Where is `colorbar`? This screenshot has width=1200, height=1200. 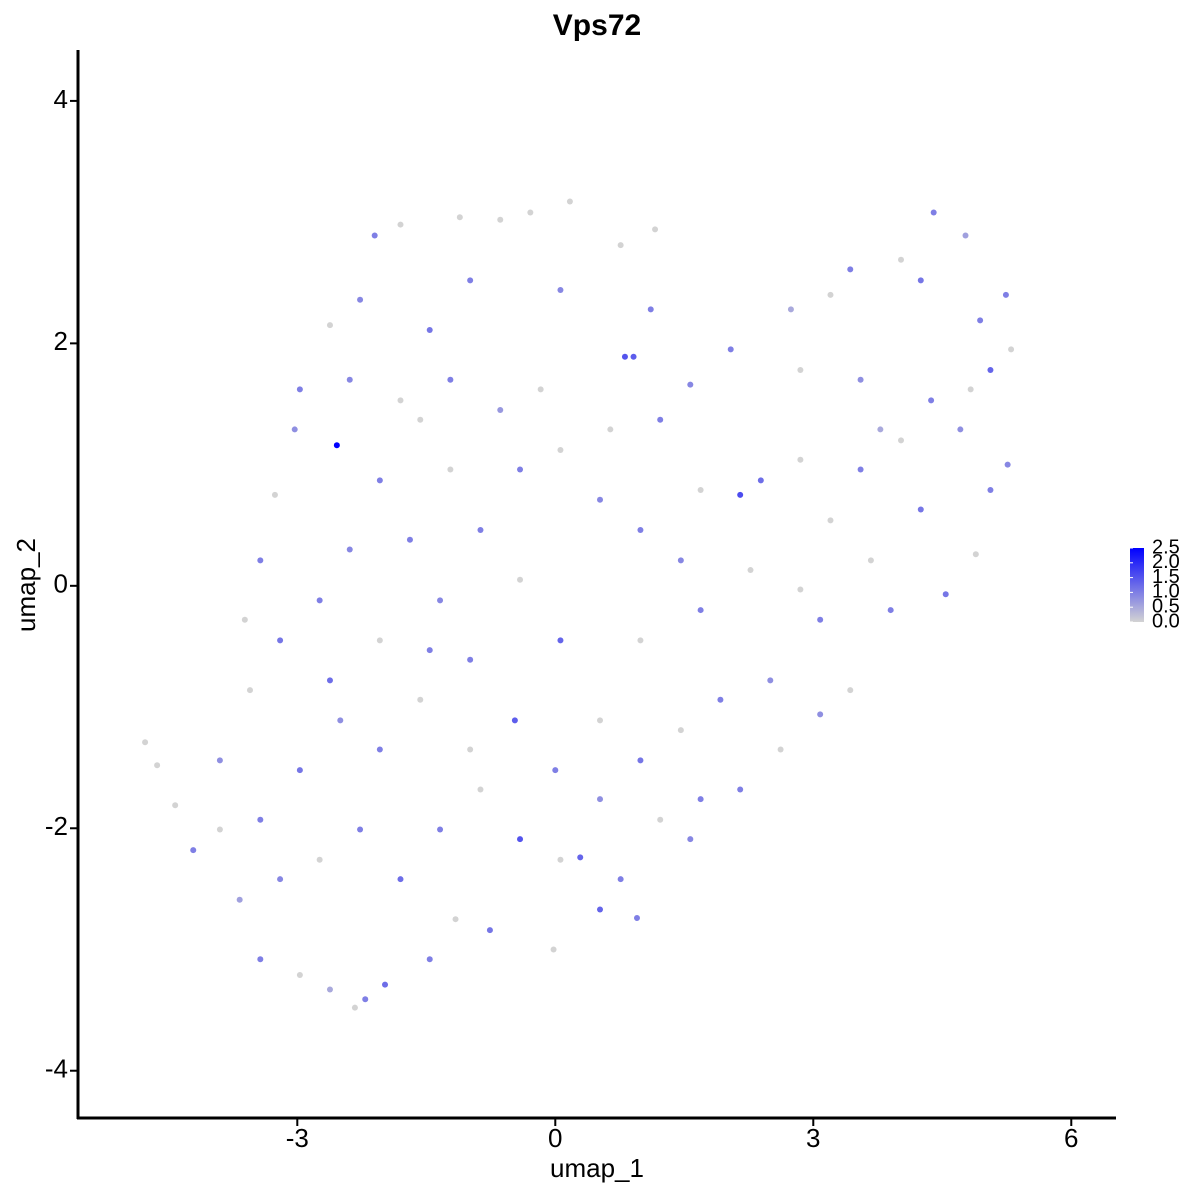 colorbar is located at coordinates (1137, 585).